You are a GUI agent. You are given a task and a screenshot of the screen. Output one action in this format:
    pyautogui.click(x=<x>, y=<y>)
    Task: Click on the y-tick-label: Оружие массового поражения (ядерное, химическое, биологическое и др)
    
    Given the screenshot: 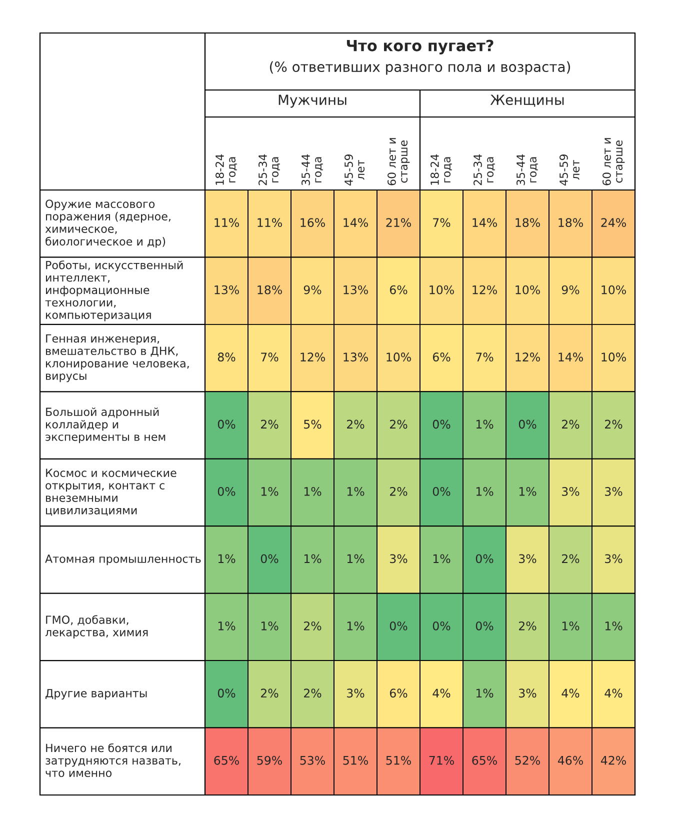 What is the action you would take?
    pyautogui.click(x=107, y=224)
    